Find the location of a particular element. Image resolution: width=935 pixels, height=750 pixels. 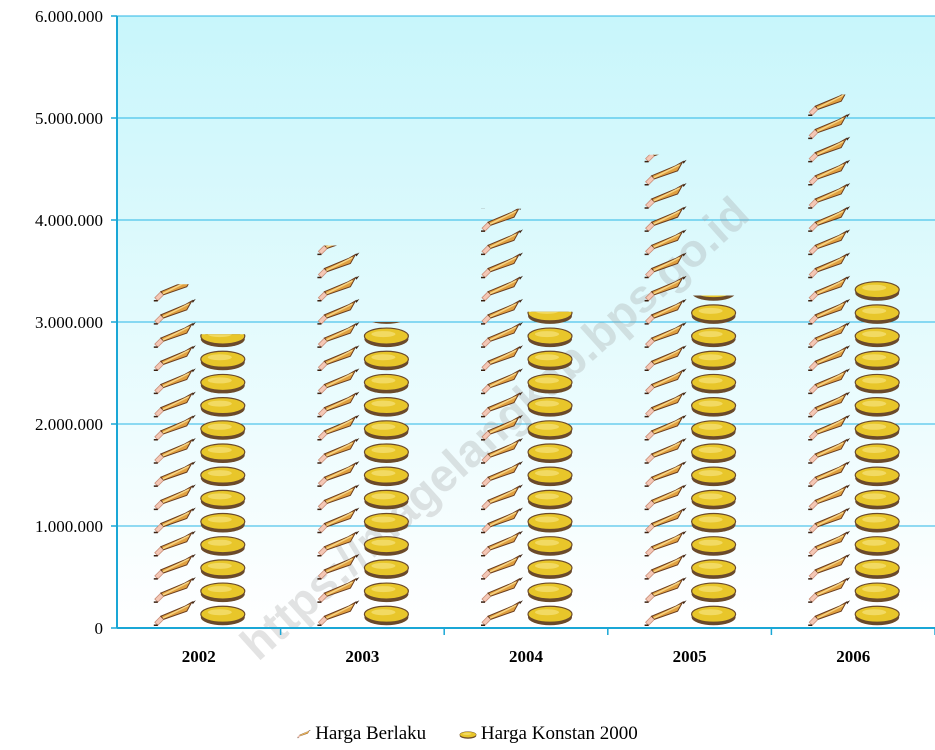

y-tick-label: 3.000.000 is located at coordinates (69, 322).